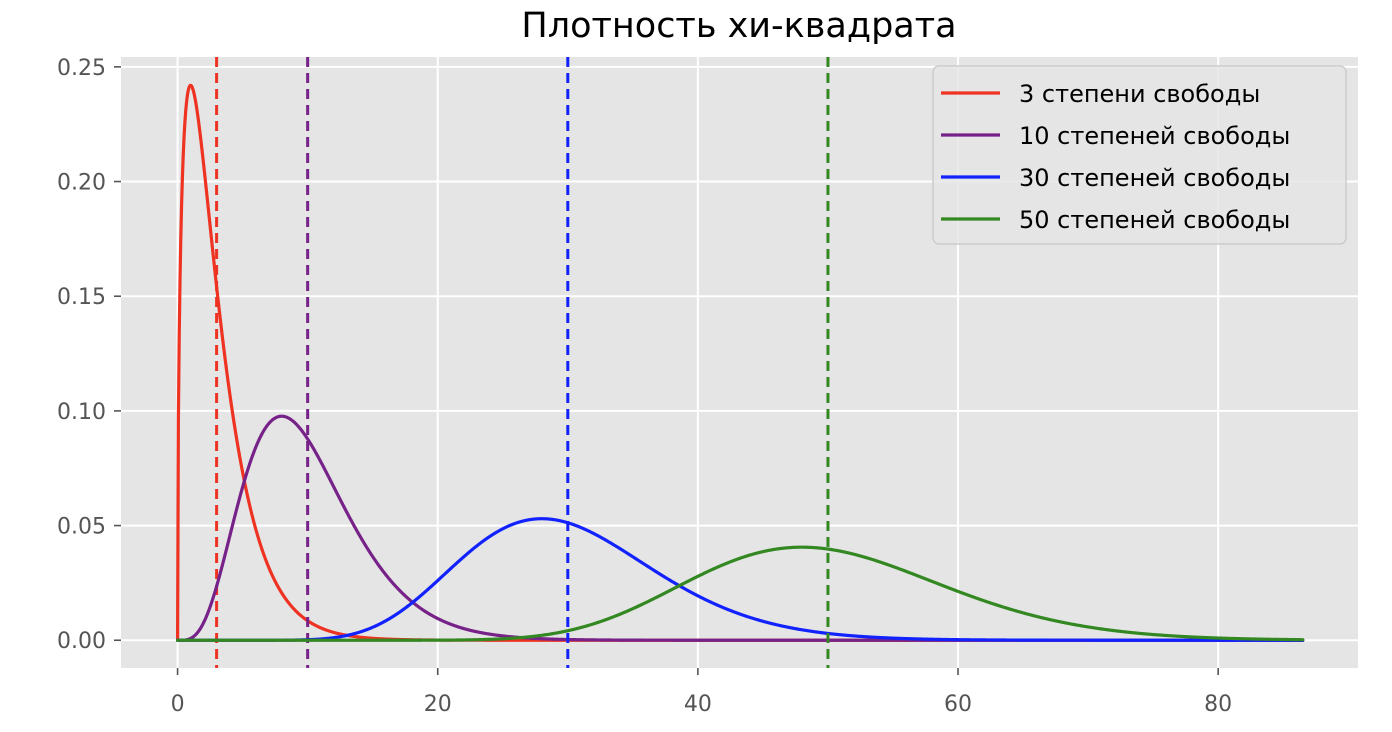 The width and height of the screenshot is (1392, 732). Describe the element at coordinates (740, 593) in the screenshot. I see `density-curve-50-df` at that location.